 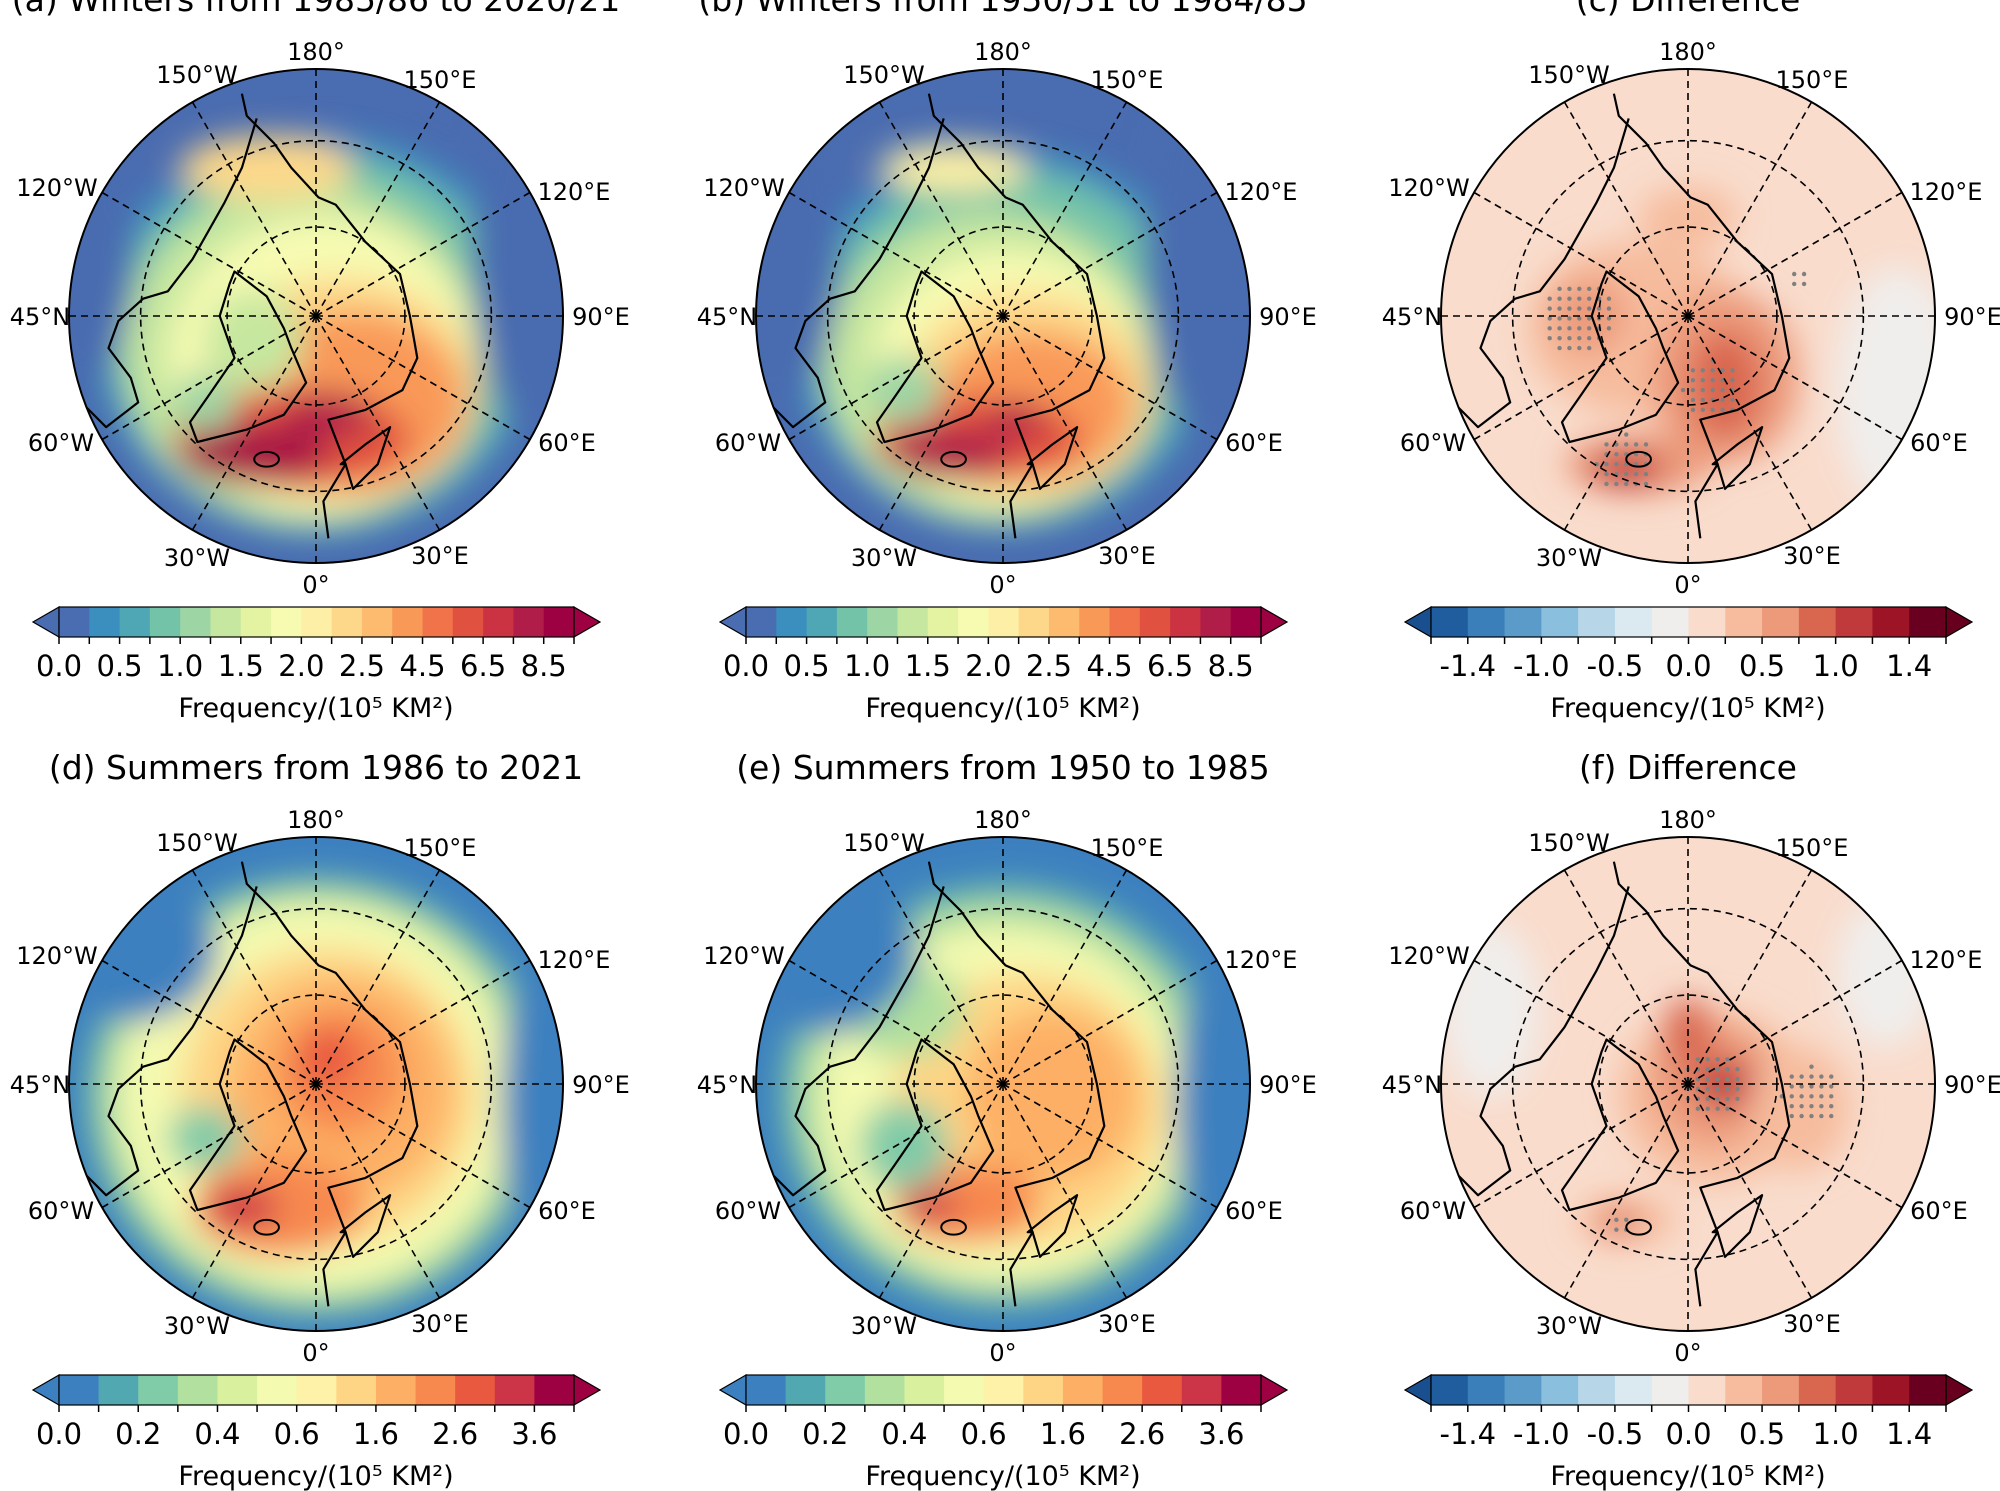 What do you see at coordinates (748, 443) in the screenshot?
I see `longitude-label: 60°W` at bounding box center [748, 443].